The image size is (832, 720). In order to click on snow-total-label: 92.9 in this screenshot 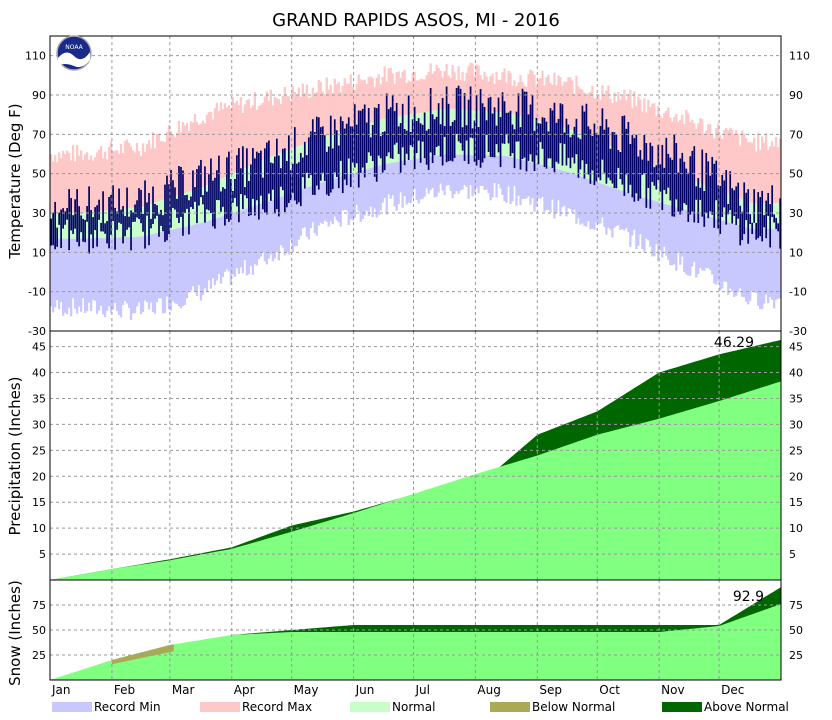, I will do `click(748, 597)`.